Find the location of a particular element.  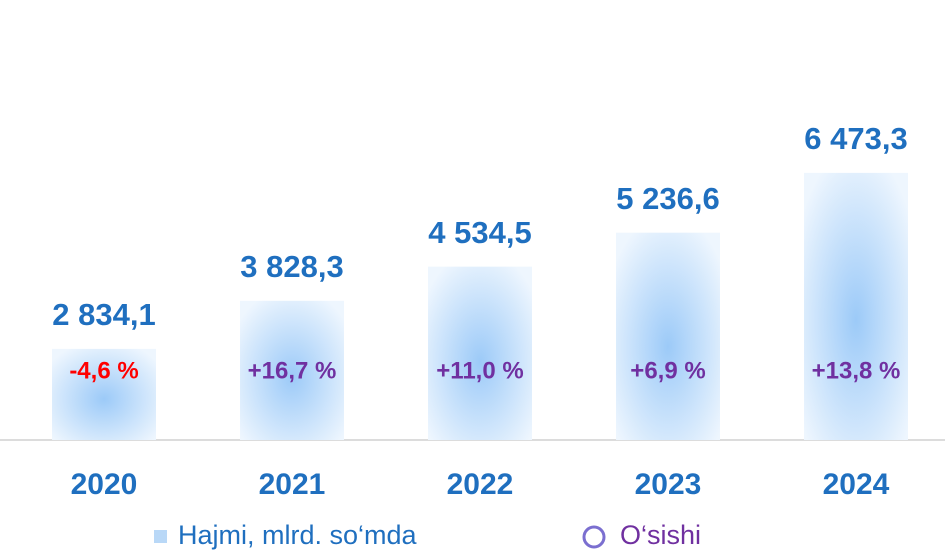

value-label: 6 473,3 is located at coordinates (855, 138).